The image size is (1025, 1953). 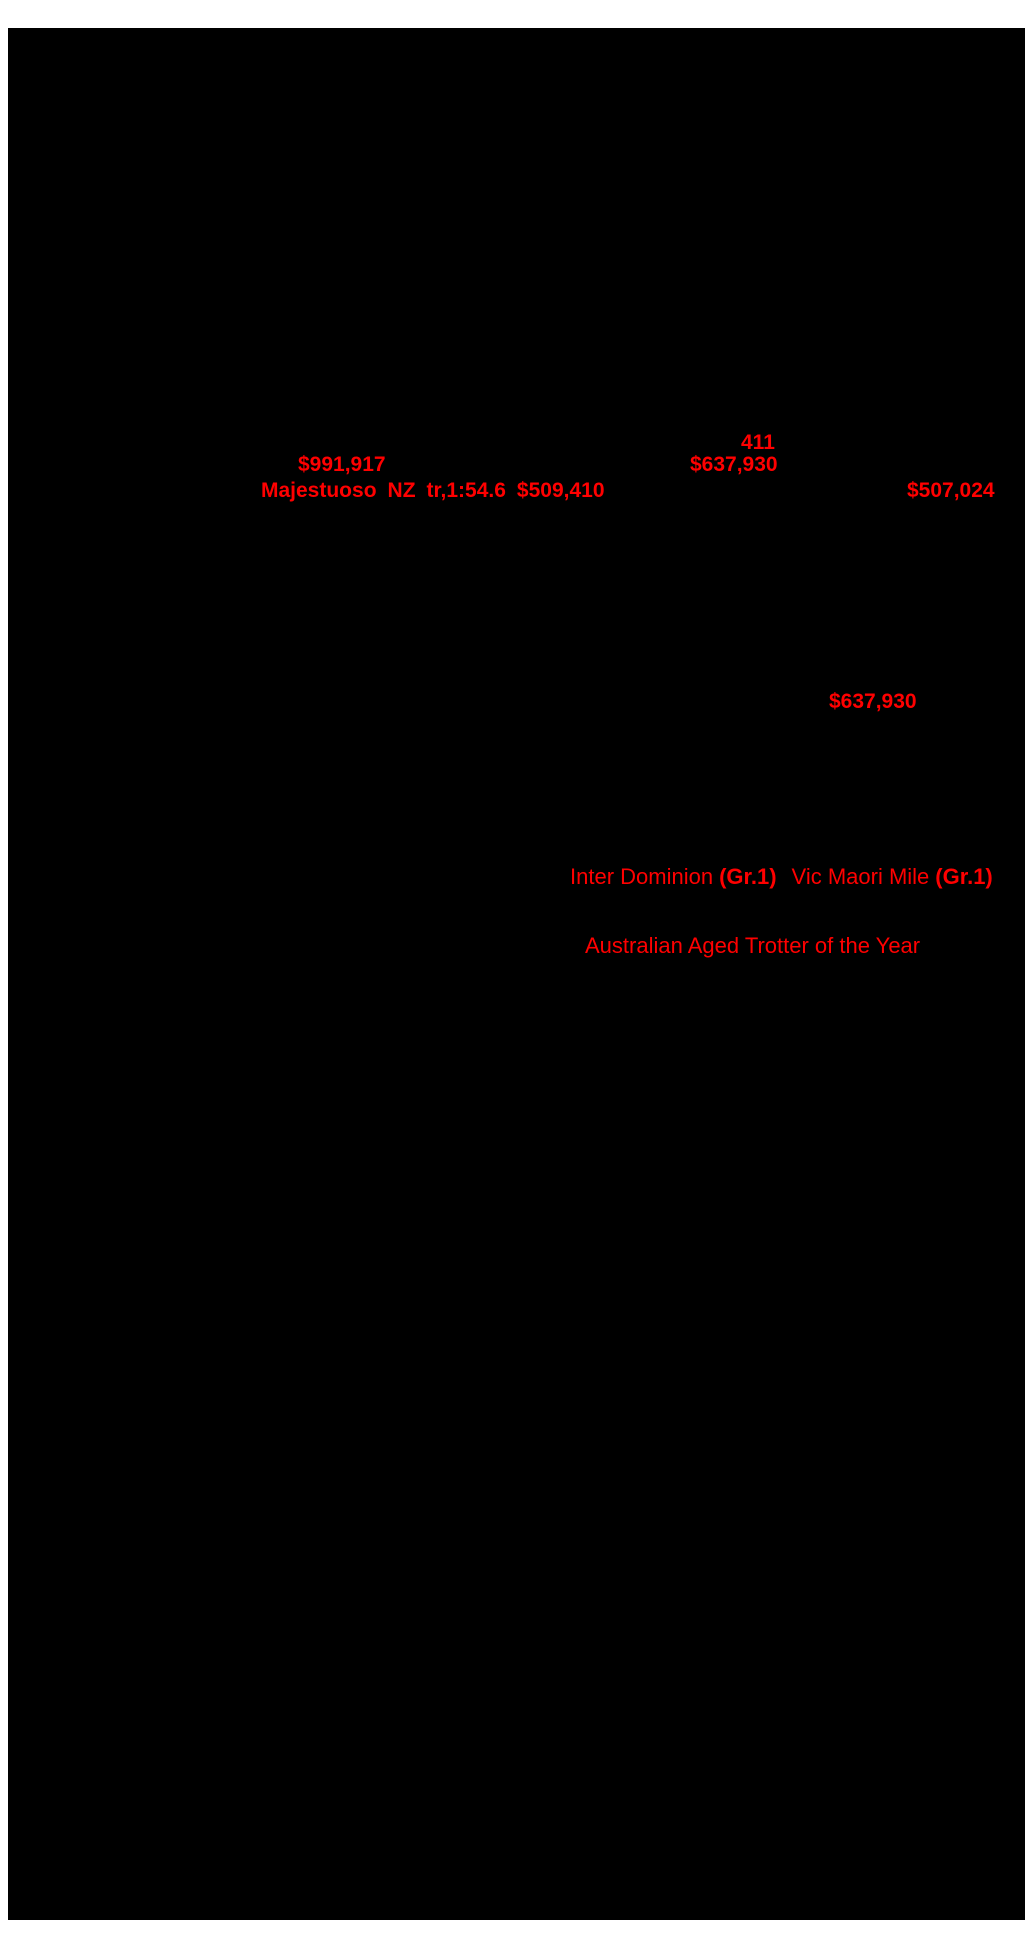 What do you see at coordinates (401, 490) in the screenshot?
I see `sire-country: NZ` at bounding box center [401, 490].